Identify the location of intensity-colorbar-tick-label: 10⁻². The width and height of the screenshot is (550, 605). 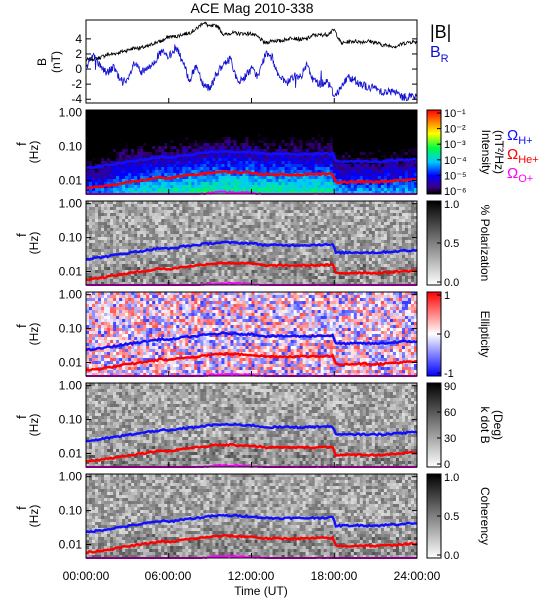
(455, 130).